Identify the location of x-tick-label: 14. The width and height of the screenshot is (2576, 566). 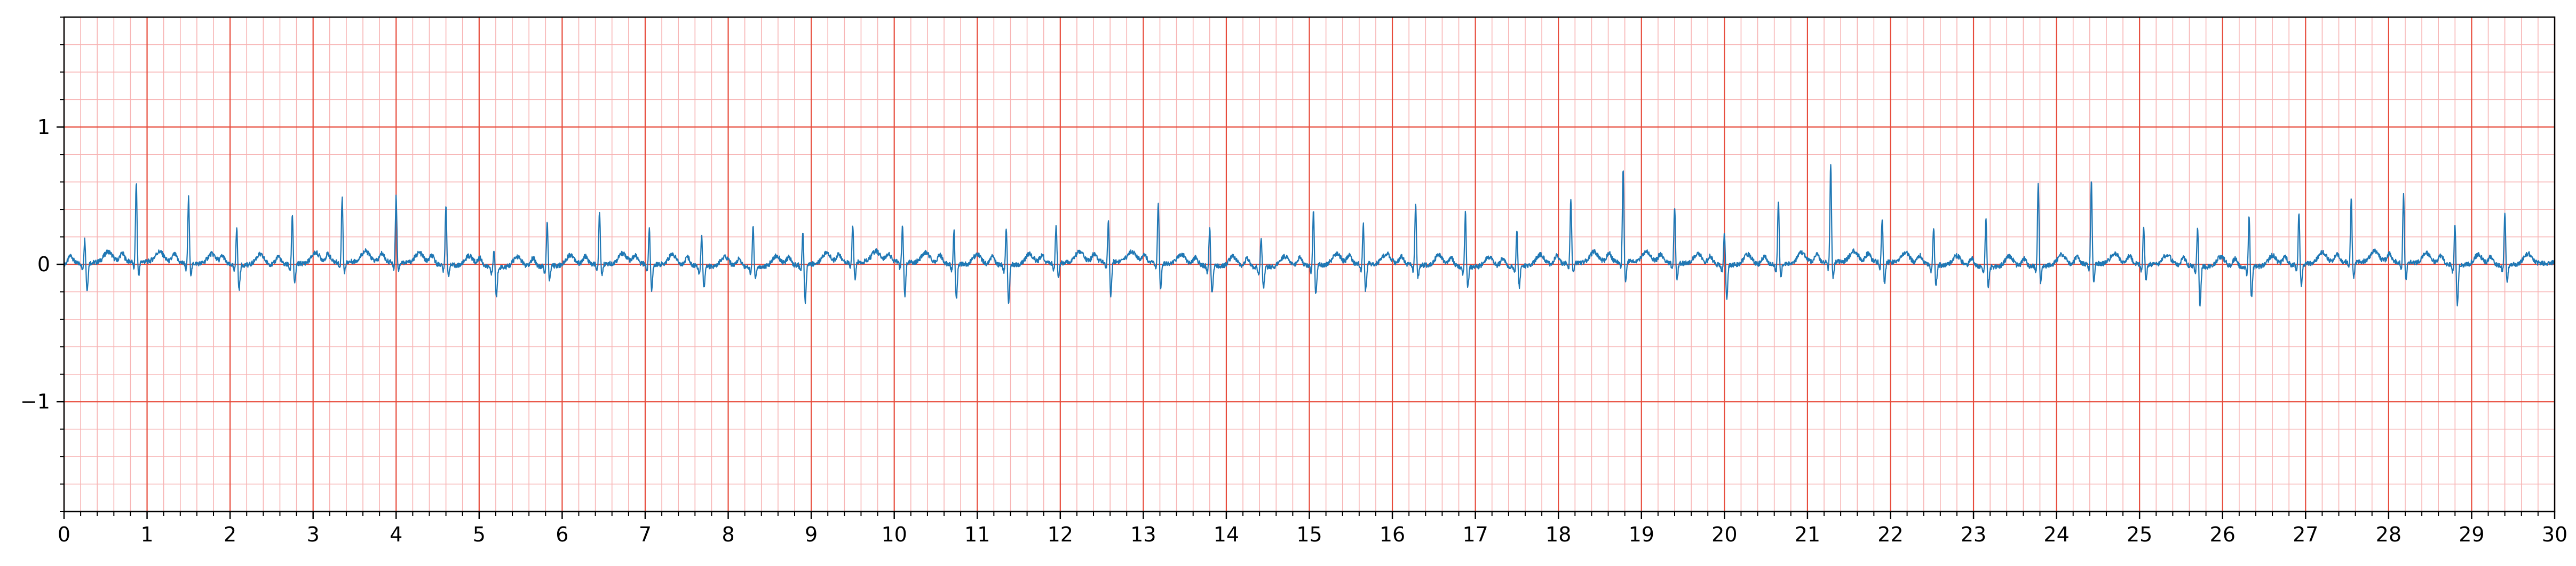
(1226, 534).